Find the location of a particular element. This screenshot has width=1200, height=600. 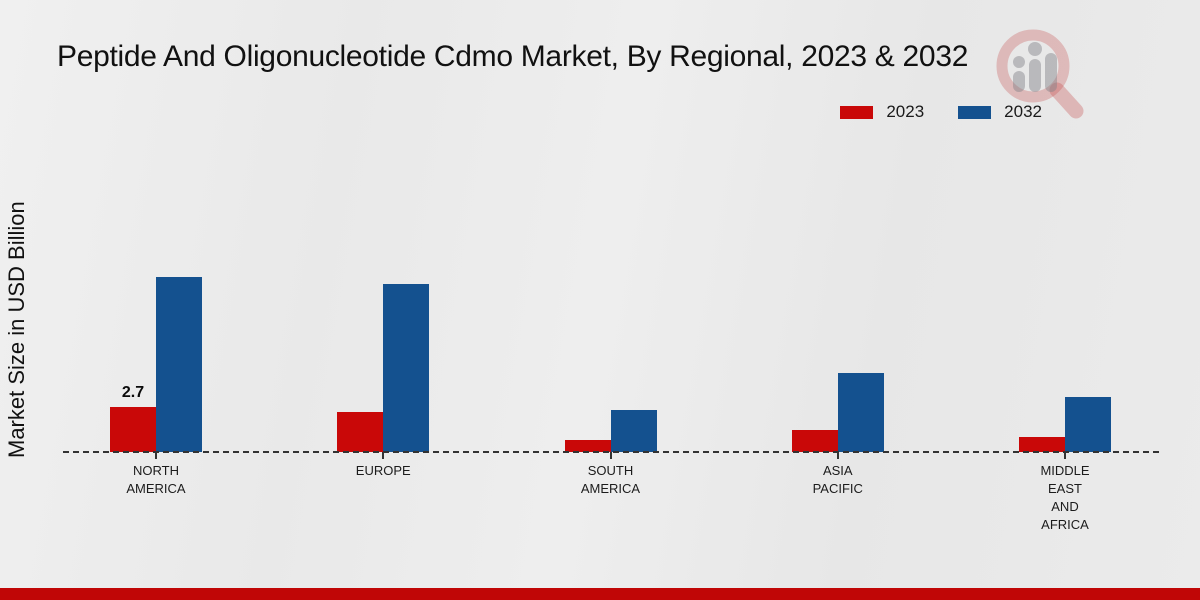

legend-item-2023: 2023 is located at coordinates (882, 112).